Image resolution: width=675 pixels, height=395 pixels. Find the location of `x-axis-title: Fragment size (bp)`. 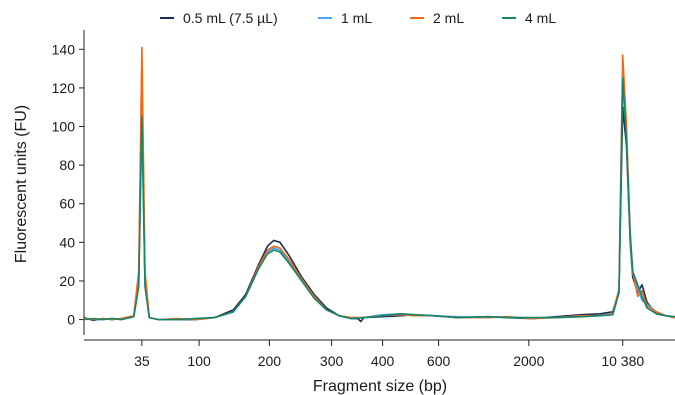

x-axis-title: Fragment size (bp) is located at coordinates (380, 386).